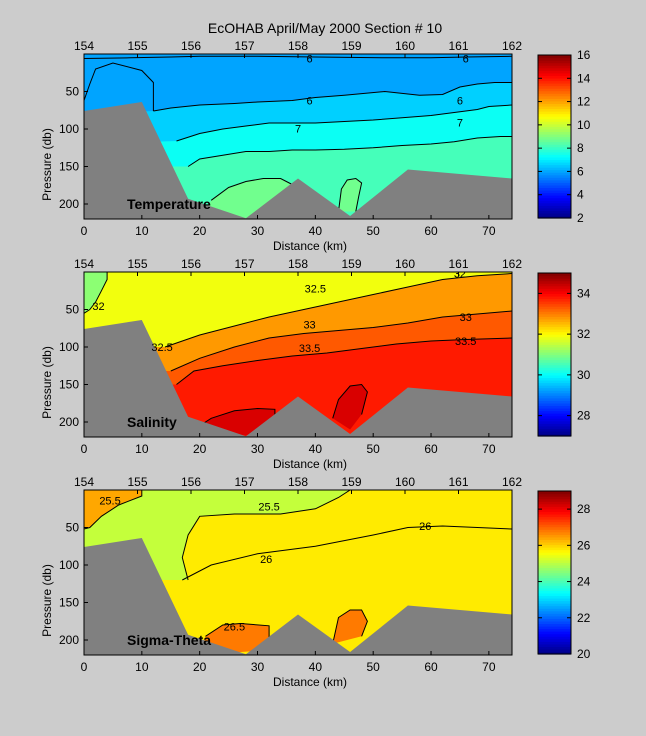  What do you see at coordinates (69, 565) in the screenshot?
I see `y-tick-label: 100` at bounding box center [69, 565].